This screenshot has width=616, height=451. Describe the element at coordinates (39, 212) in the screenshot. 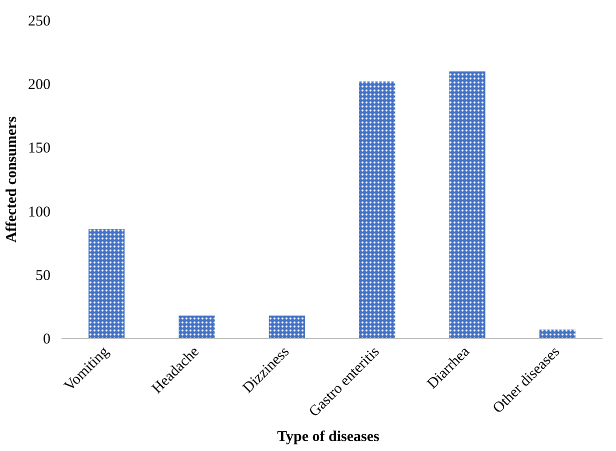

I see `y-tick-label: 100` at that location.